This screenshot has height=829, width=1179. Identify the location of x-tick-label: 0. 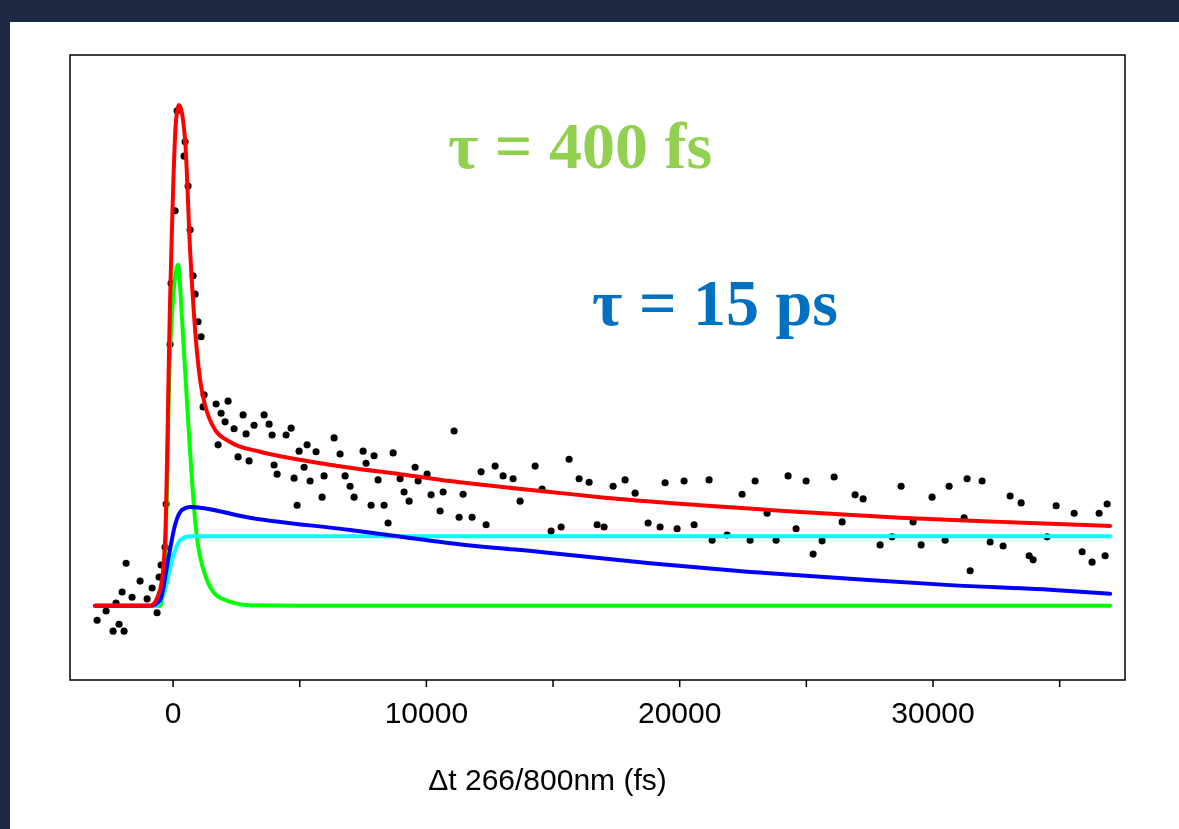
(173, 712).